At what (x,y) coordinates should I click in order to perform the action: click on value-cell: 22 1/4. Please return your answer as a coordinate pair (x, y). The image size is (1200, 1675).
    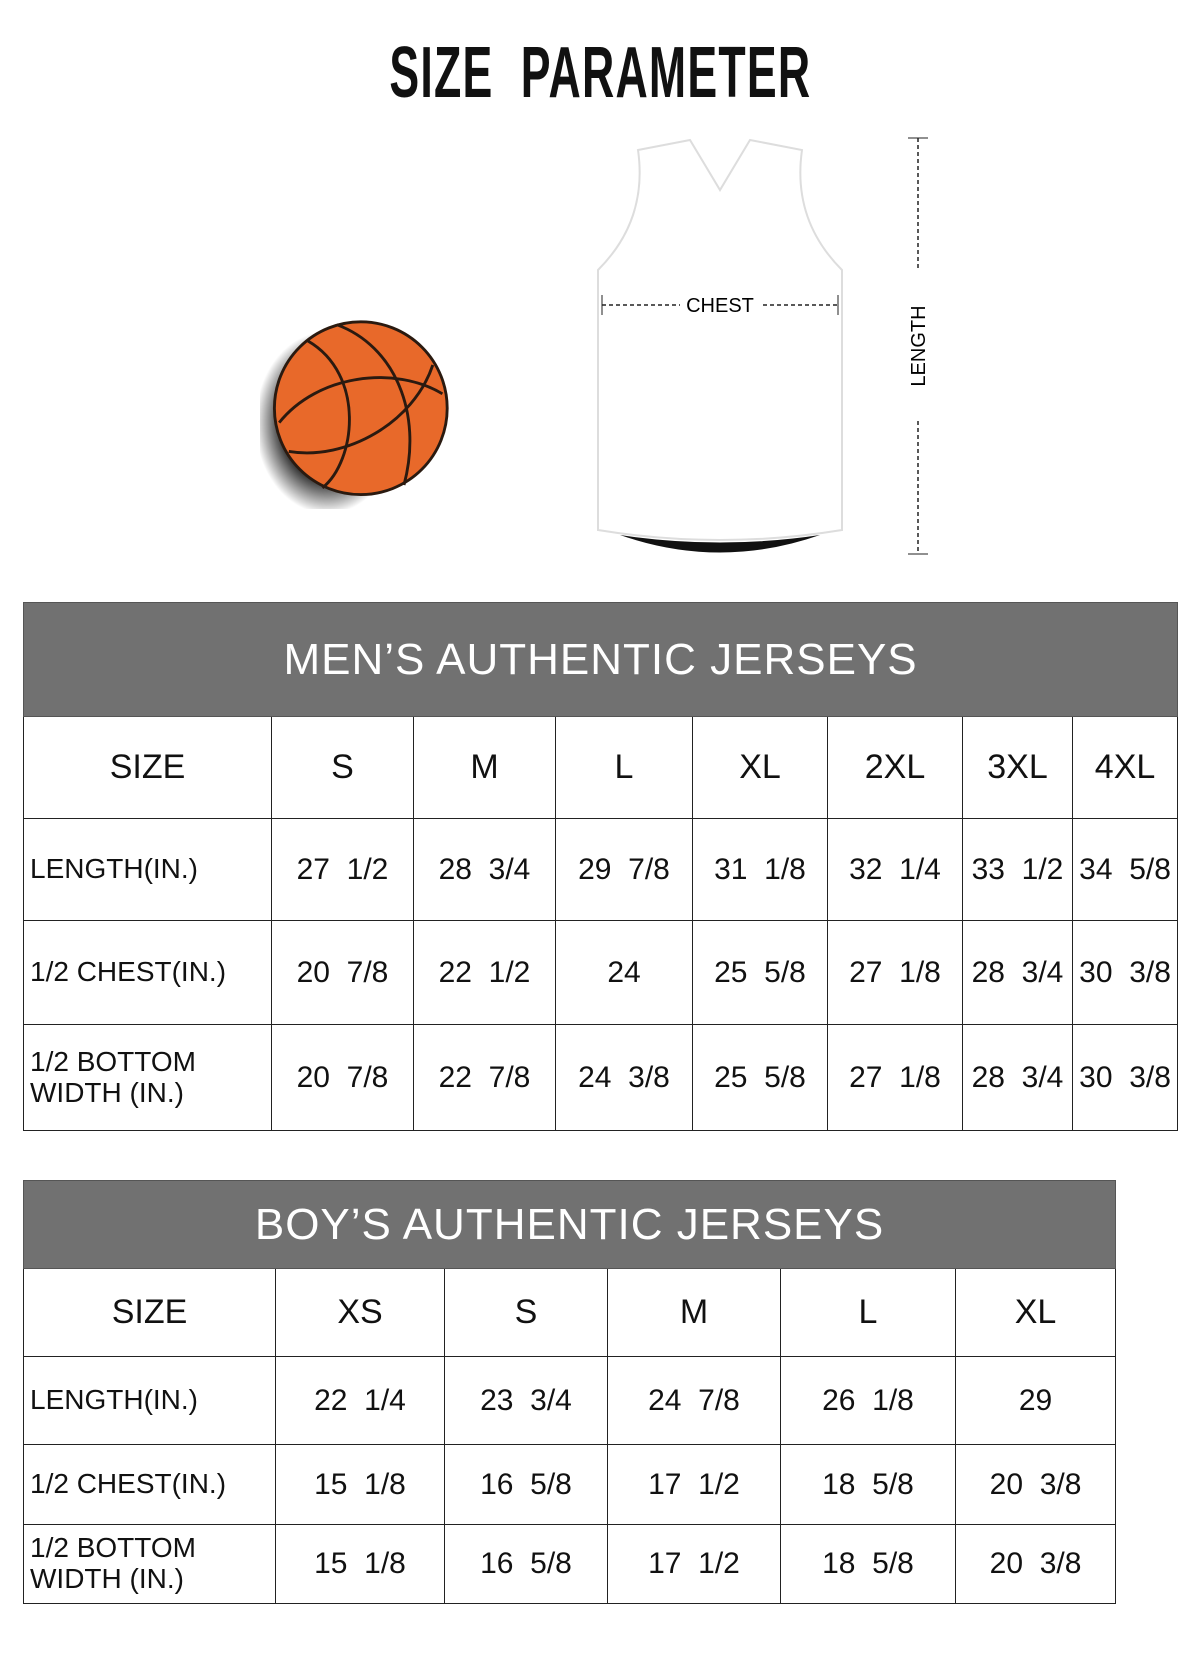
    Looking at the image, I should click on (360, 1400).